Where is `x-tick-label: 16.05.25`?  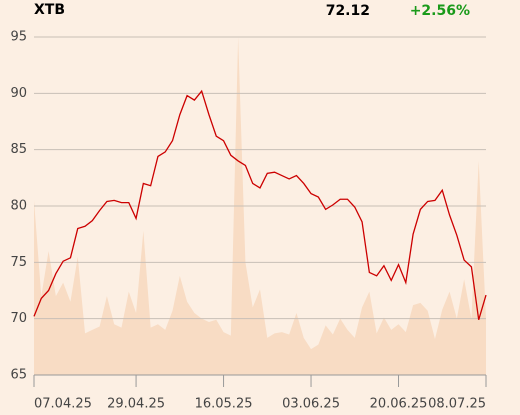
x-tick-label: 16.05.25 is located at coordinates (224, 404).